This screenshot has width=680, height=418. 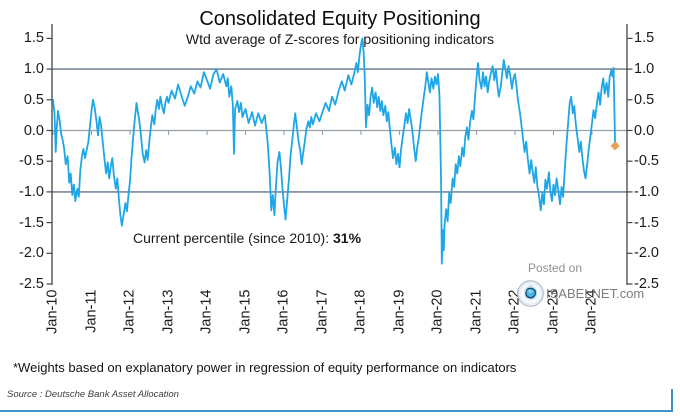 I want to click on right-border-line, so click(x=672, y=400).